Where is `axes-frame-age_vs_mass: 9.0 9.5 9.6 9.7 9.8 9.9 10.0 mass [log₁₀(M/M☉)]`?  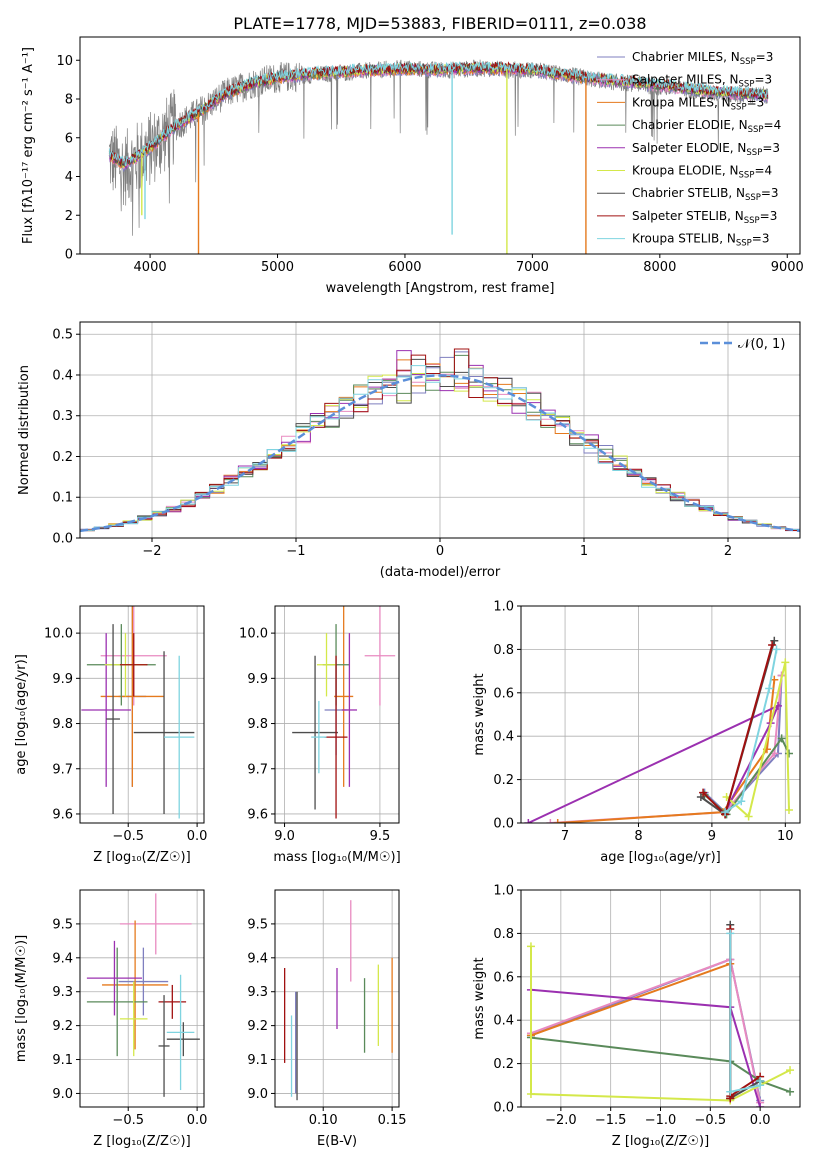 axes-frame-age_vs_mass: 9.0 9.5 9.6 9.7 9.8 9.9 10.0 mass [log₁₀(M/M☉)] is located at coordinates (320, 735).